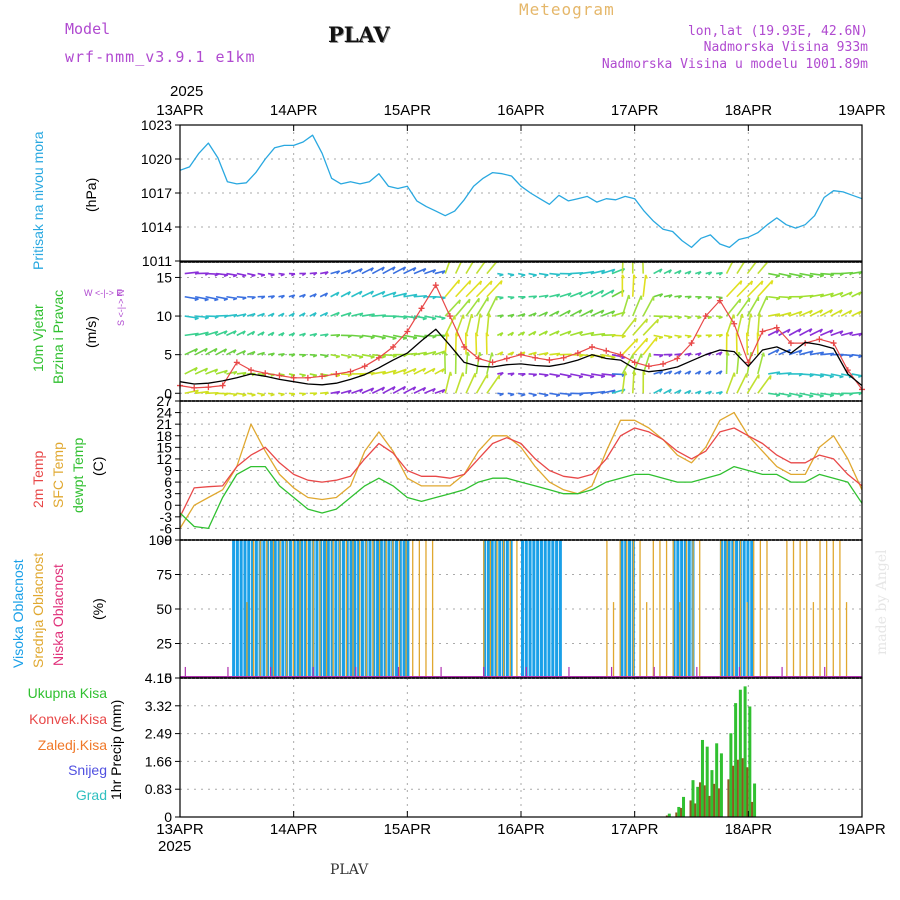  What do you see at coordinates (72, 745) in the screenshot?
I see `legend-frz-rain: Zaledj.Kisa` at bounding box center [72, 745].